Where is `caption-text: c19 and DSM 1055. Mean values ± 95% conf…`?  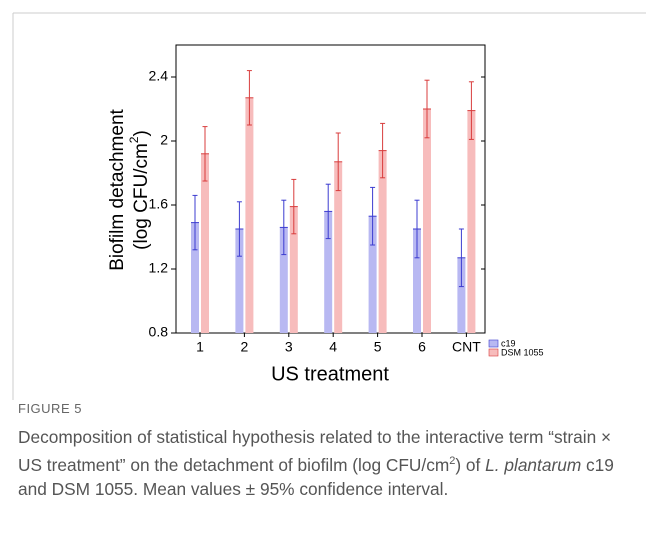
caption-text: c19 and DSM 1055. Mean values ± 95% conf… is located at coordinates (316, 476).